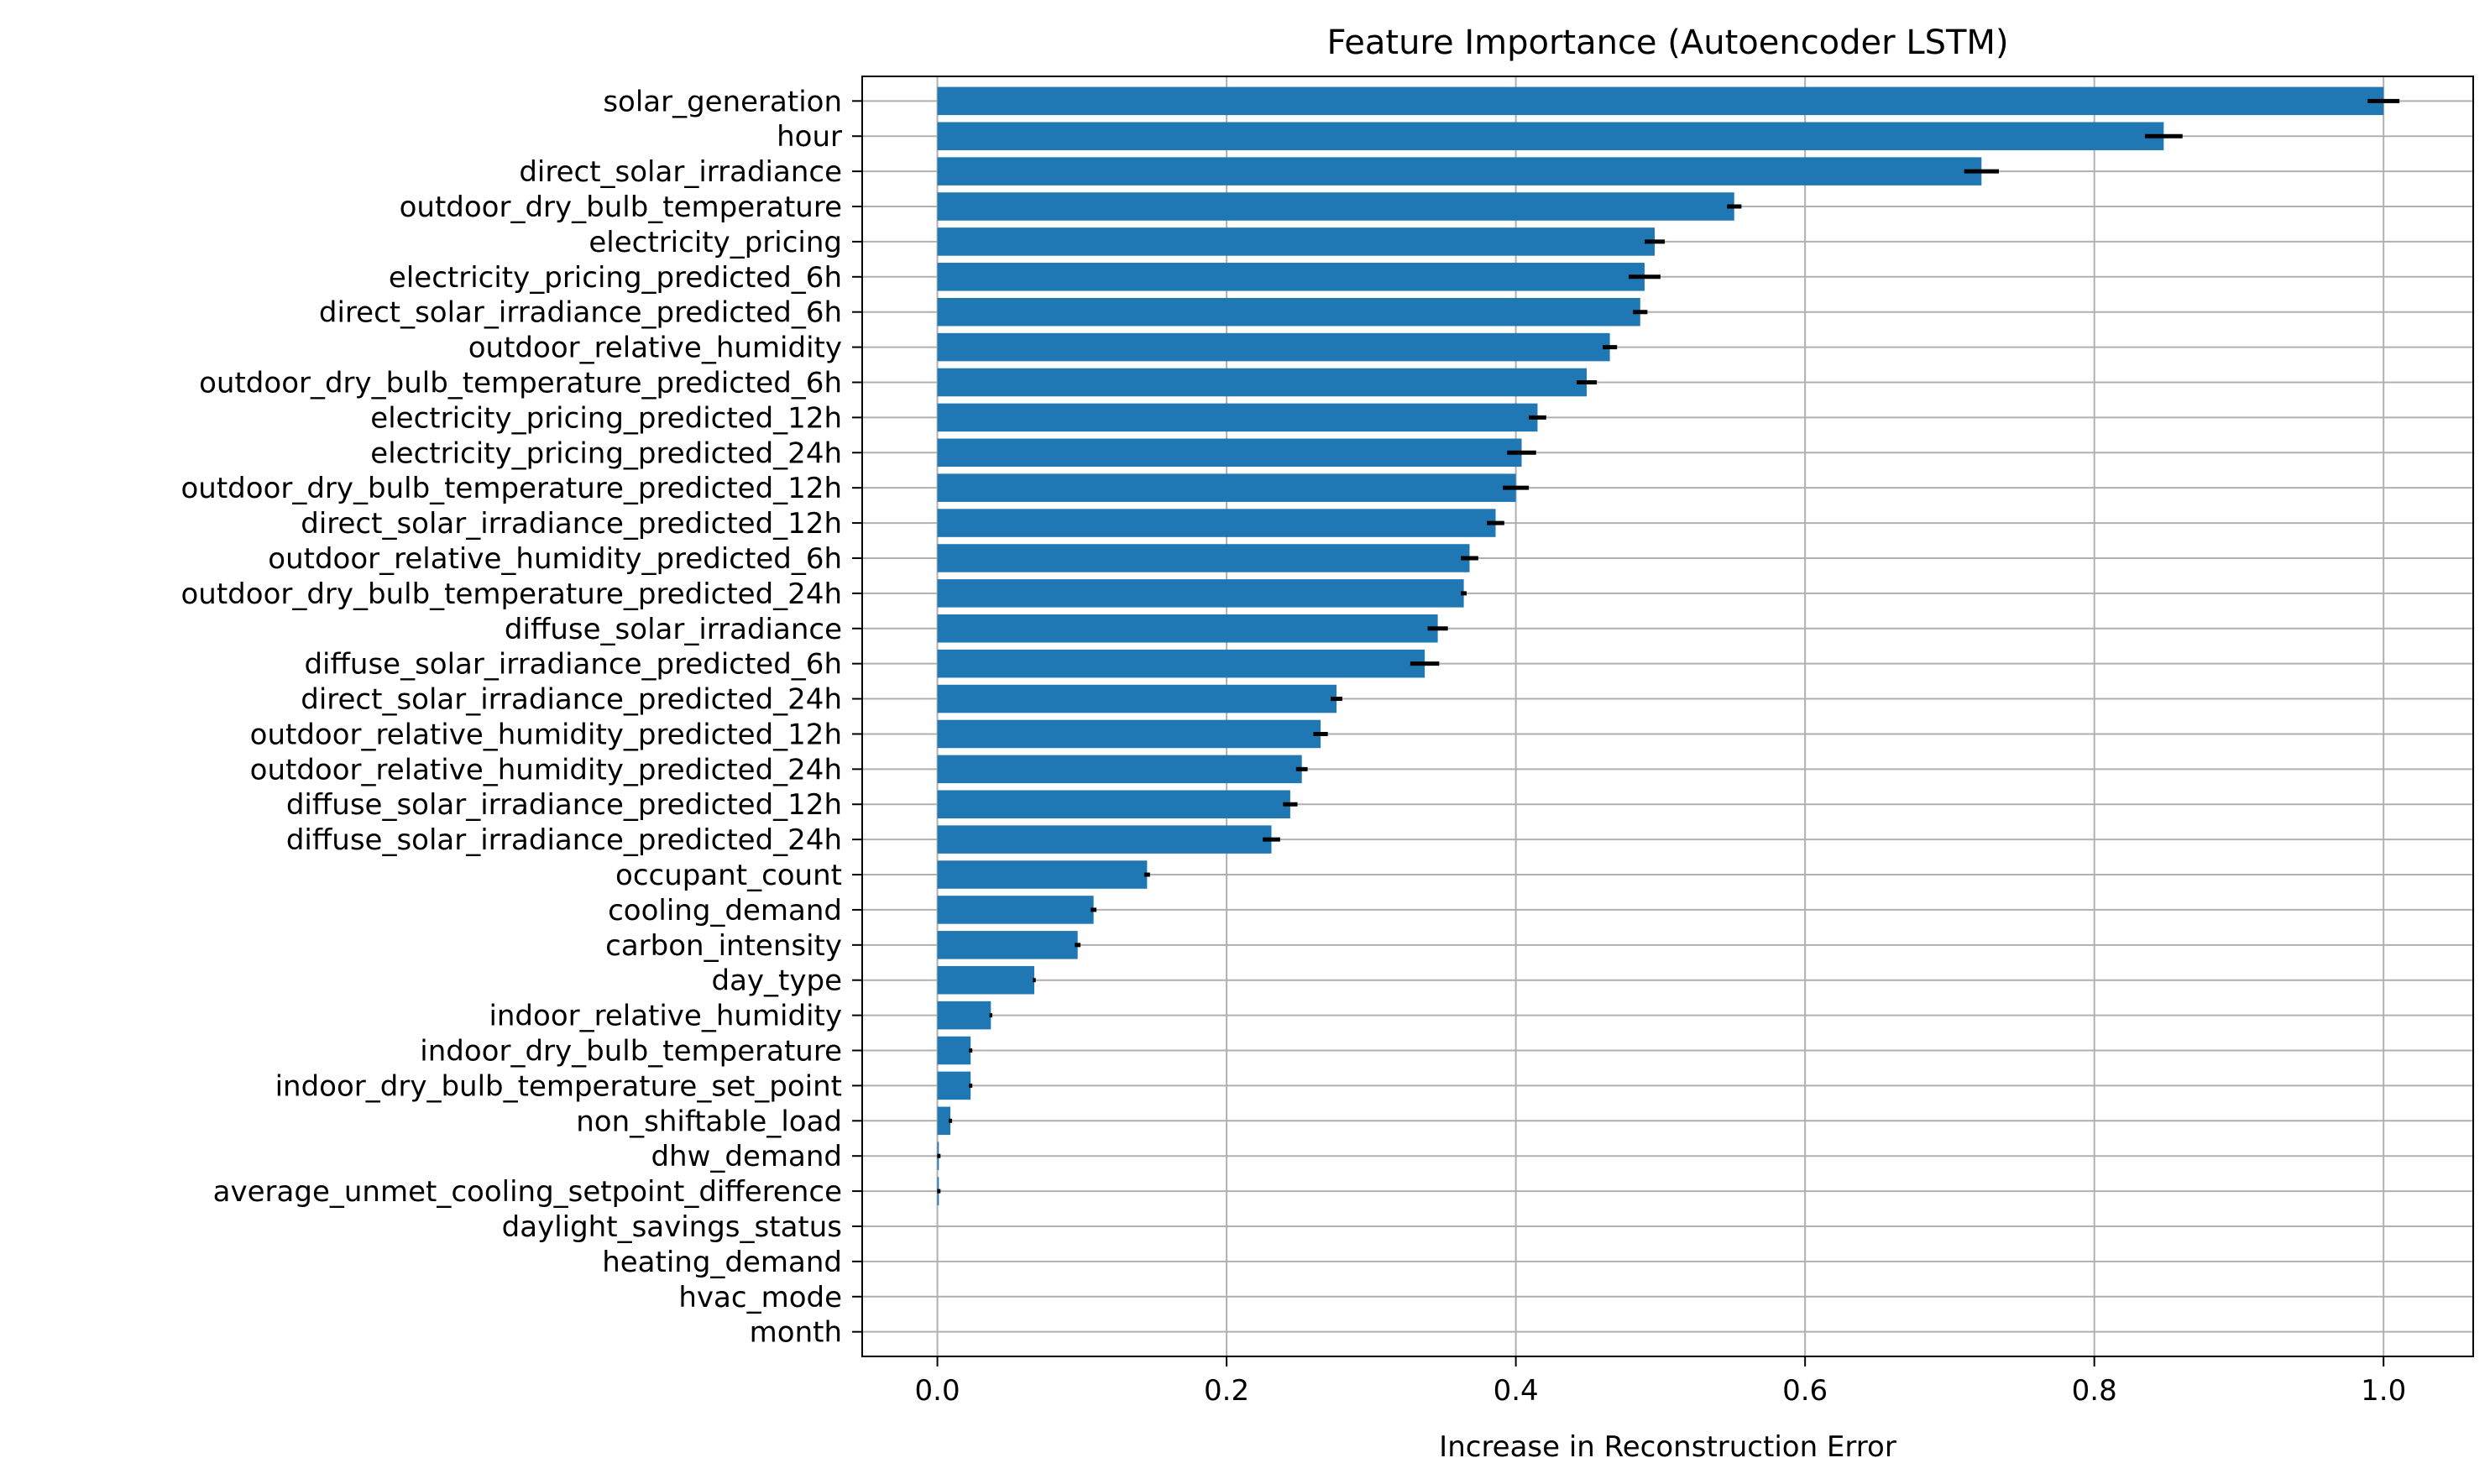 The height and width of the screenshot is (1484, 2490). I want to click on y-tick-label: electricity_pricing_predicted_6h, so click(615, 278).